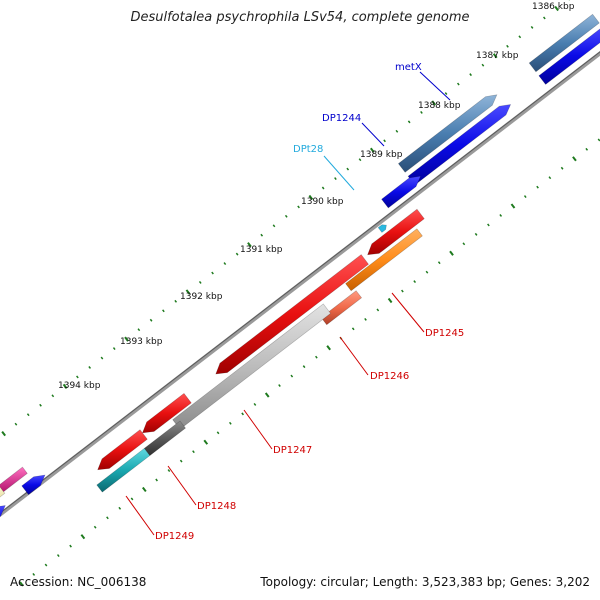 The width and height of the screenshot is (600, 600). What do you see at coordinates (401, 192) in the screenshot?
I see `cds-DP1244-blue` at bounding box center [401, 192].